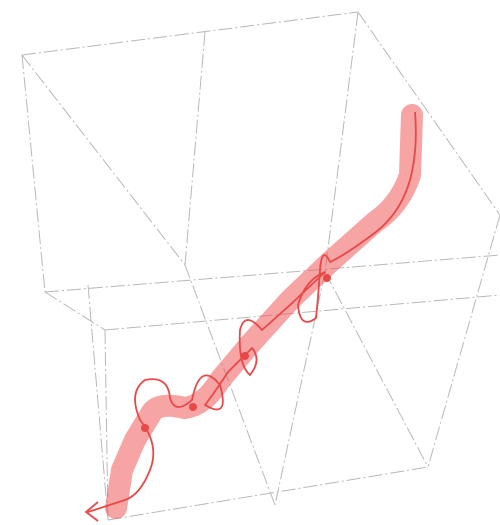 The width and height of the screenshot is (500, 525). What do you see at coordinates (91, 511) in the screenshot?
I see `arrowhead` at bounding box center [91, 511].